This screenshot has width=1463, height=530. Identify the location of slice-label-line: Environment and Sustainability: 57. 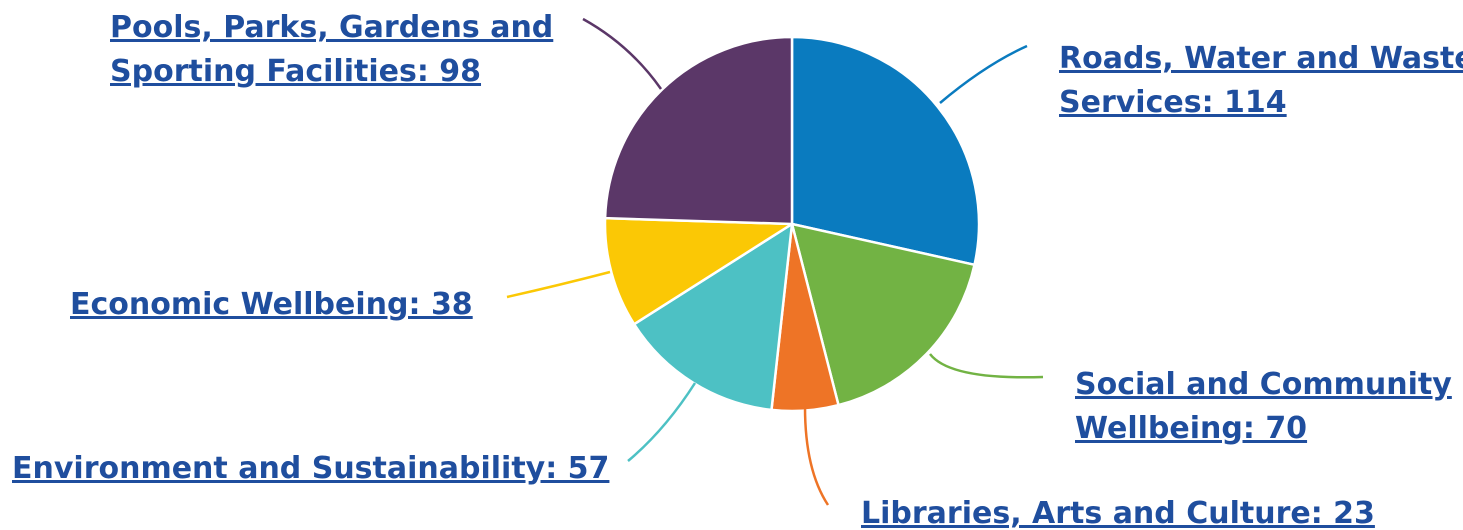
(310, 468).